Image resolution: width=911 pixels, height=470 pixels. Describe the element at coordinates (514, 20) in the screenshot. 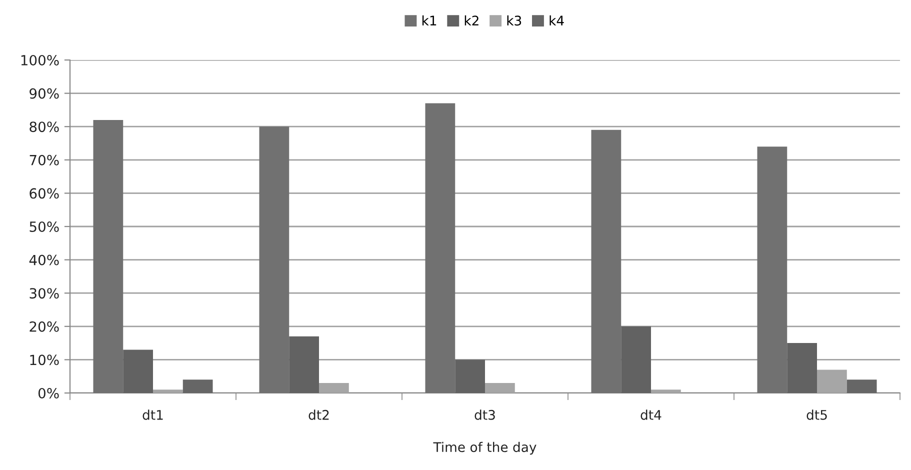

I see `legend-label: k3` at that location.